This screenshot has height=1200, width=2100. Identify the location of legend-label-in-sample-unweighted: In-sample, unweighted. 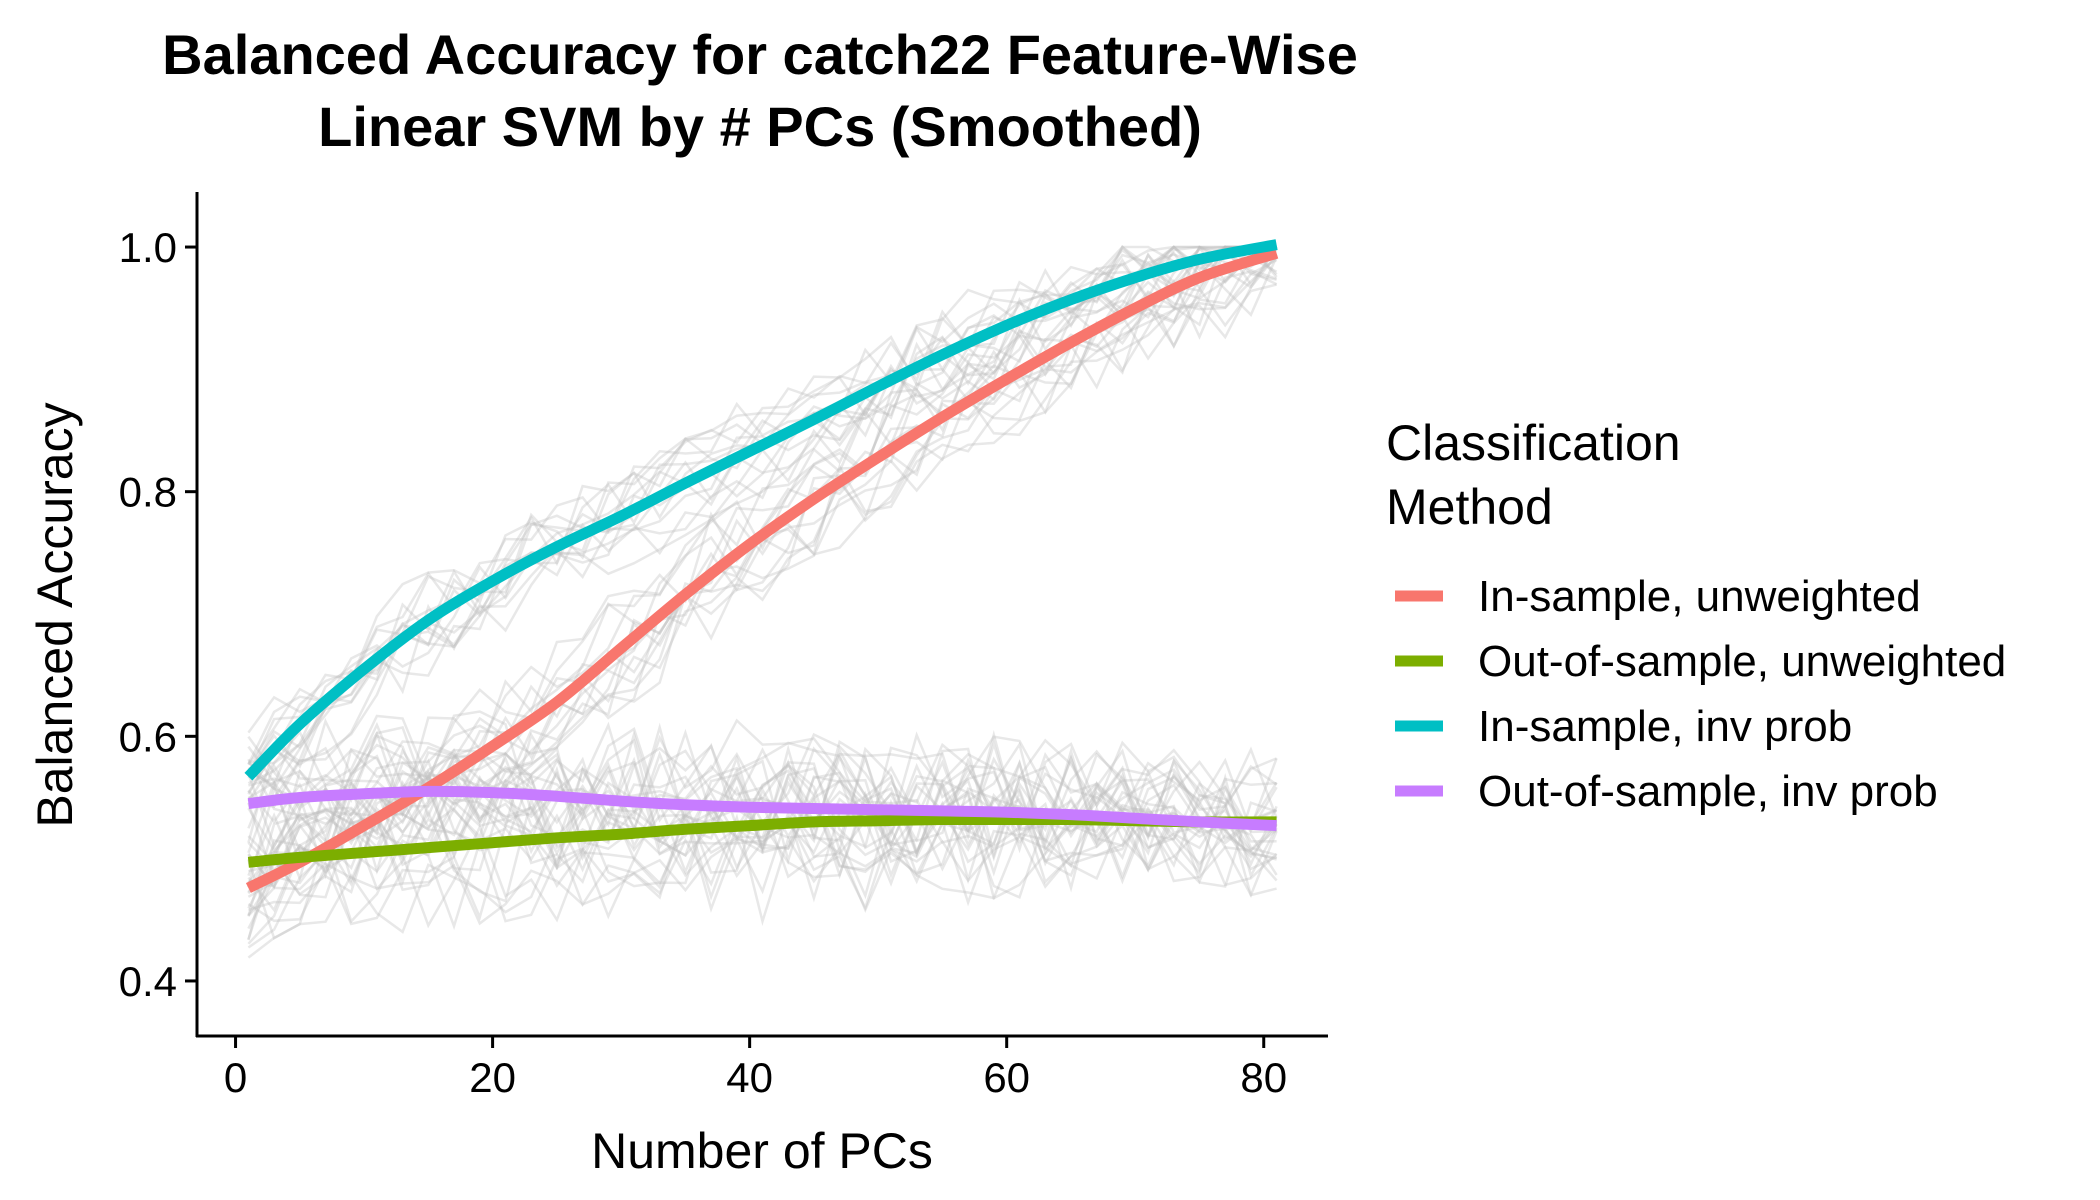
(1699, 596).